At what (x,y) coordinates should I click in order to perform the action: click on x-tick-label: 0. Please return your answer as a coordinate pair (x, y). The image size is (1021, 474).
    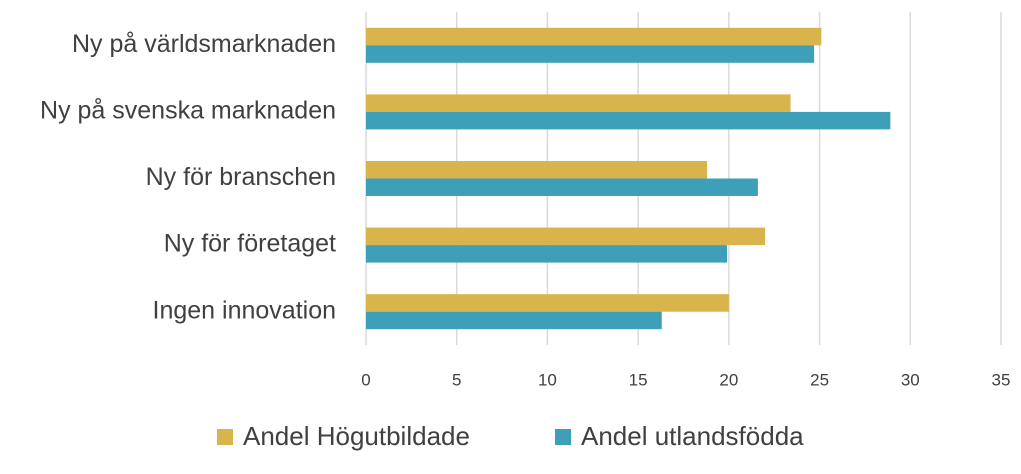
    Looking at the image, I should click on (365, 379).